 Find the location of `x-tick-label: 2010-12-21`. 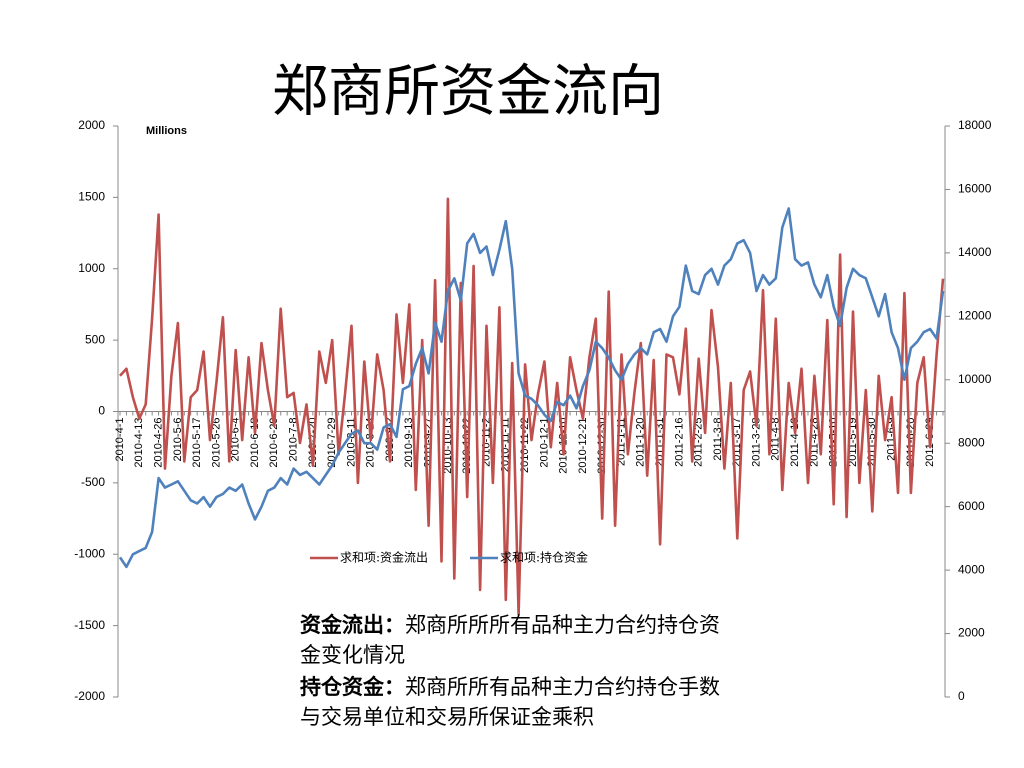

x-tick-label: 2010-12-21 is located at coordinates (583, 446).